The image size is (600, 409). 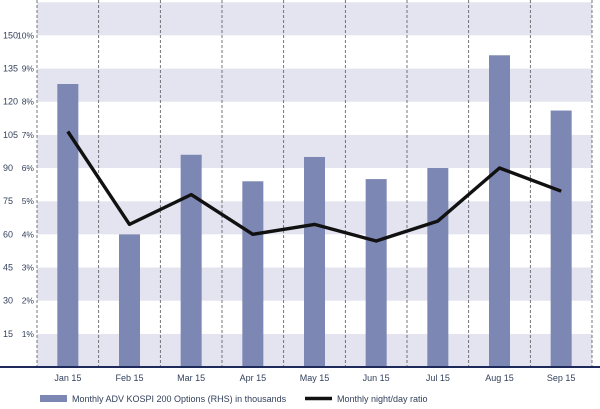 I want to click on y-left-tick-label: 150, so click(x=10, y=35).